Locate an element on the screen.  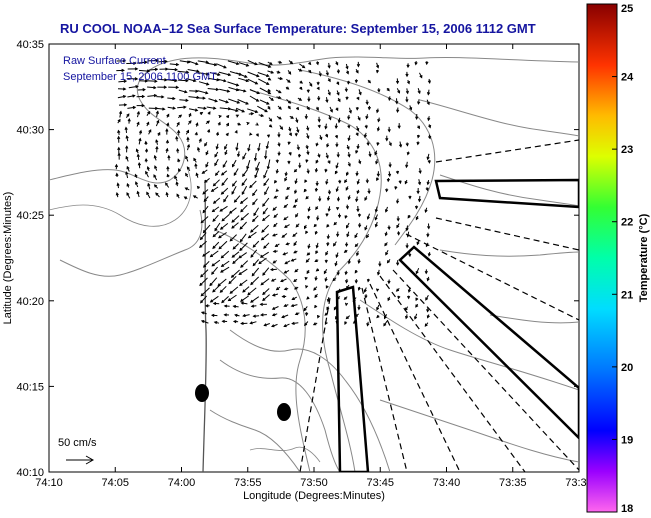
x-tick-label: 73:35 is located at coordinates (513, 483).